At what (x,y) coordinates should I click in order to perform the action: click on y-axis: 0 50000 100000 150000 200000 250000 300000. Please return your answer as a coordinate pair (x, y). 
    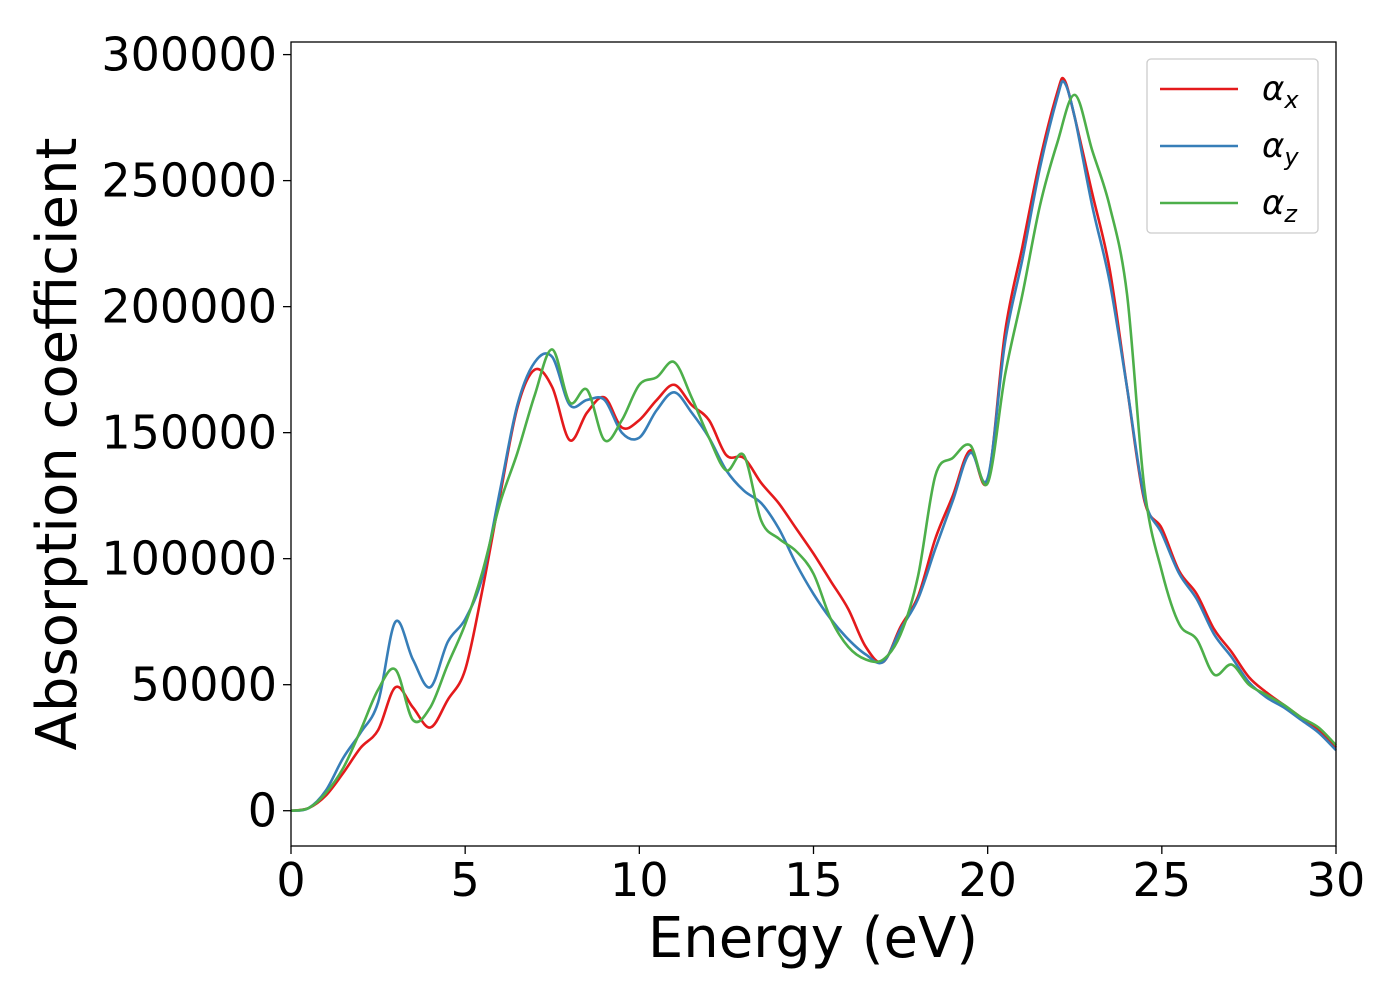
    Looking at the image, I should click on (196, 433).